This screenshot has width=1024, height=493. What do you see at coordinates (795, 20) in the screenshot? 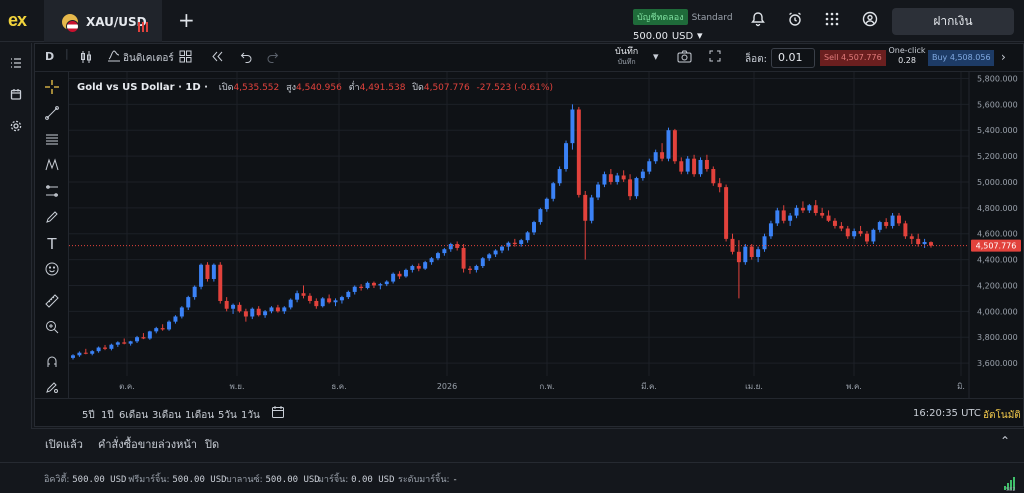
I see `alarm-clock-icon` at bounding box center [795, 20].